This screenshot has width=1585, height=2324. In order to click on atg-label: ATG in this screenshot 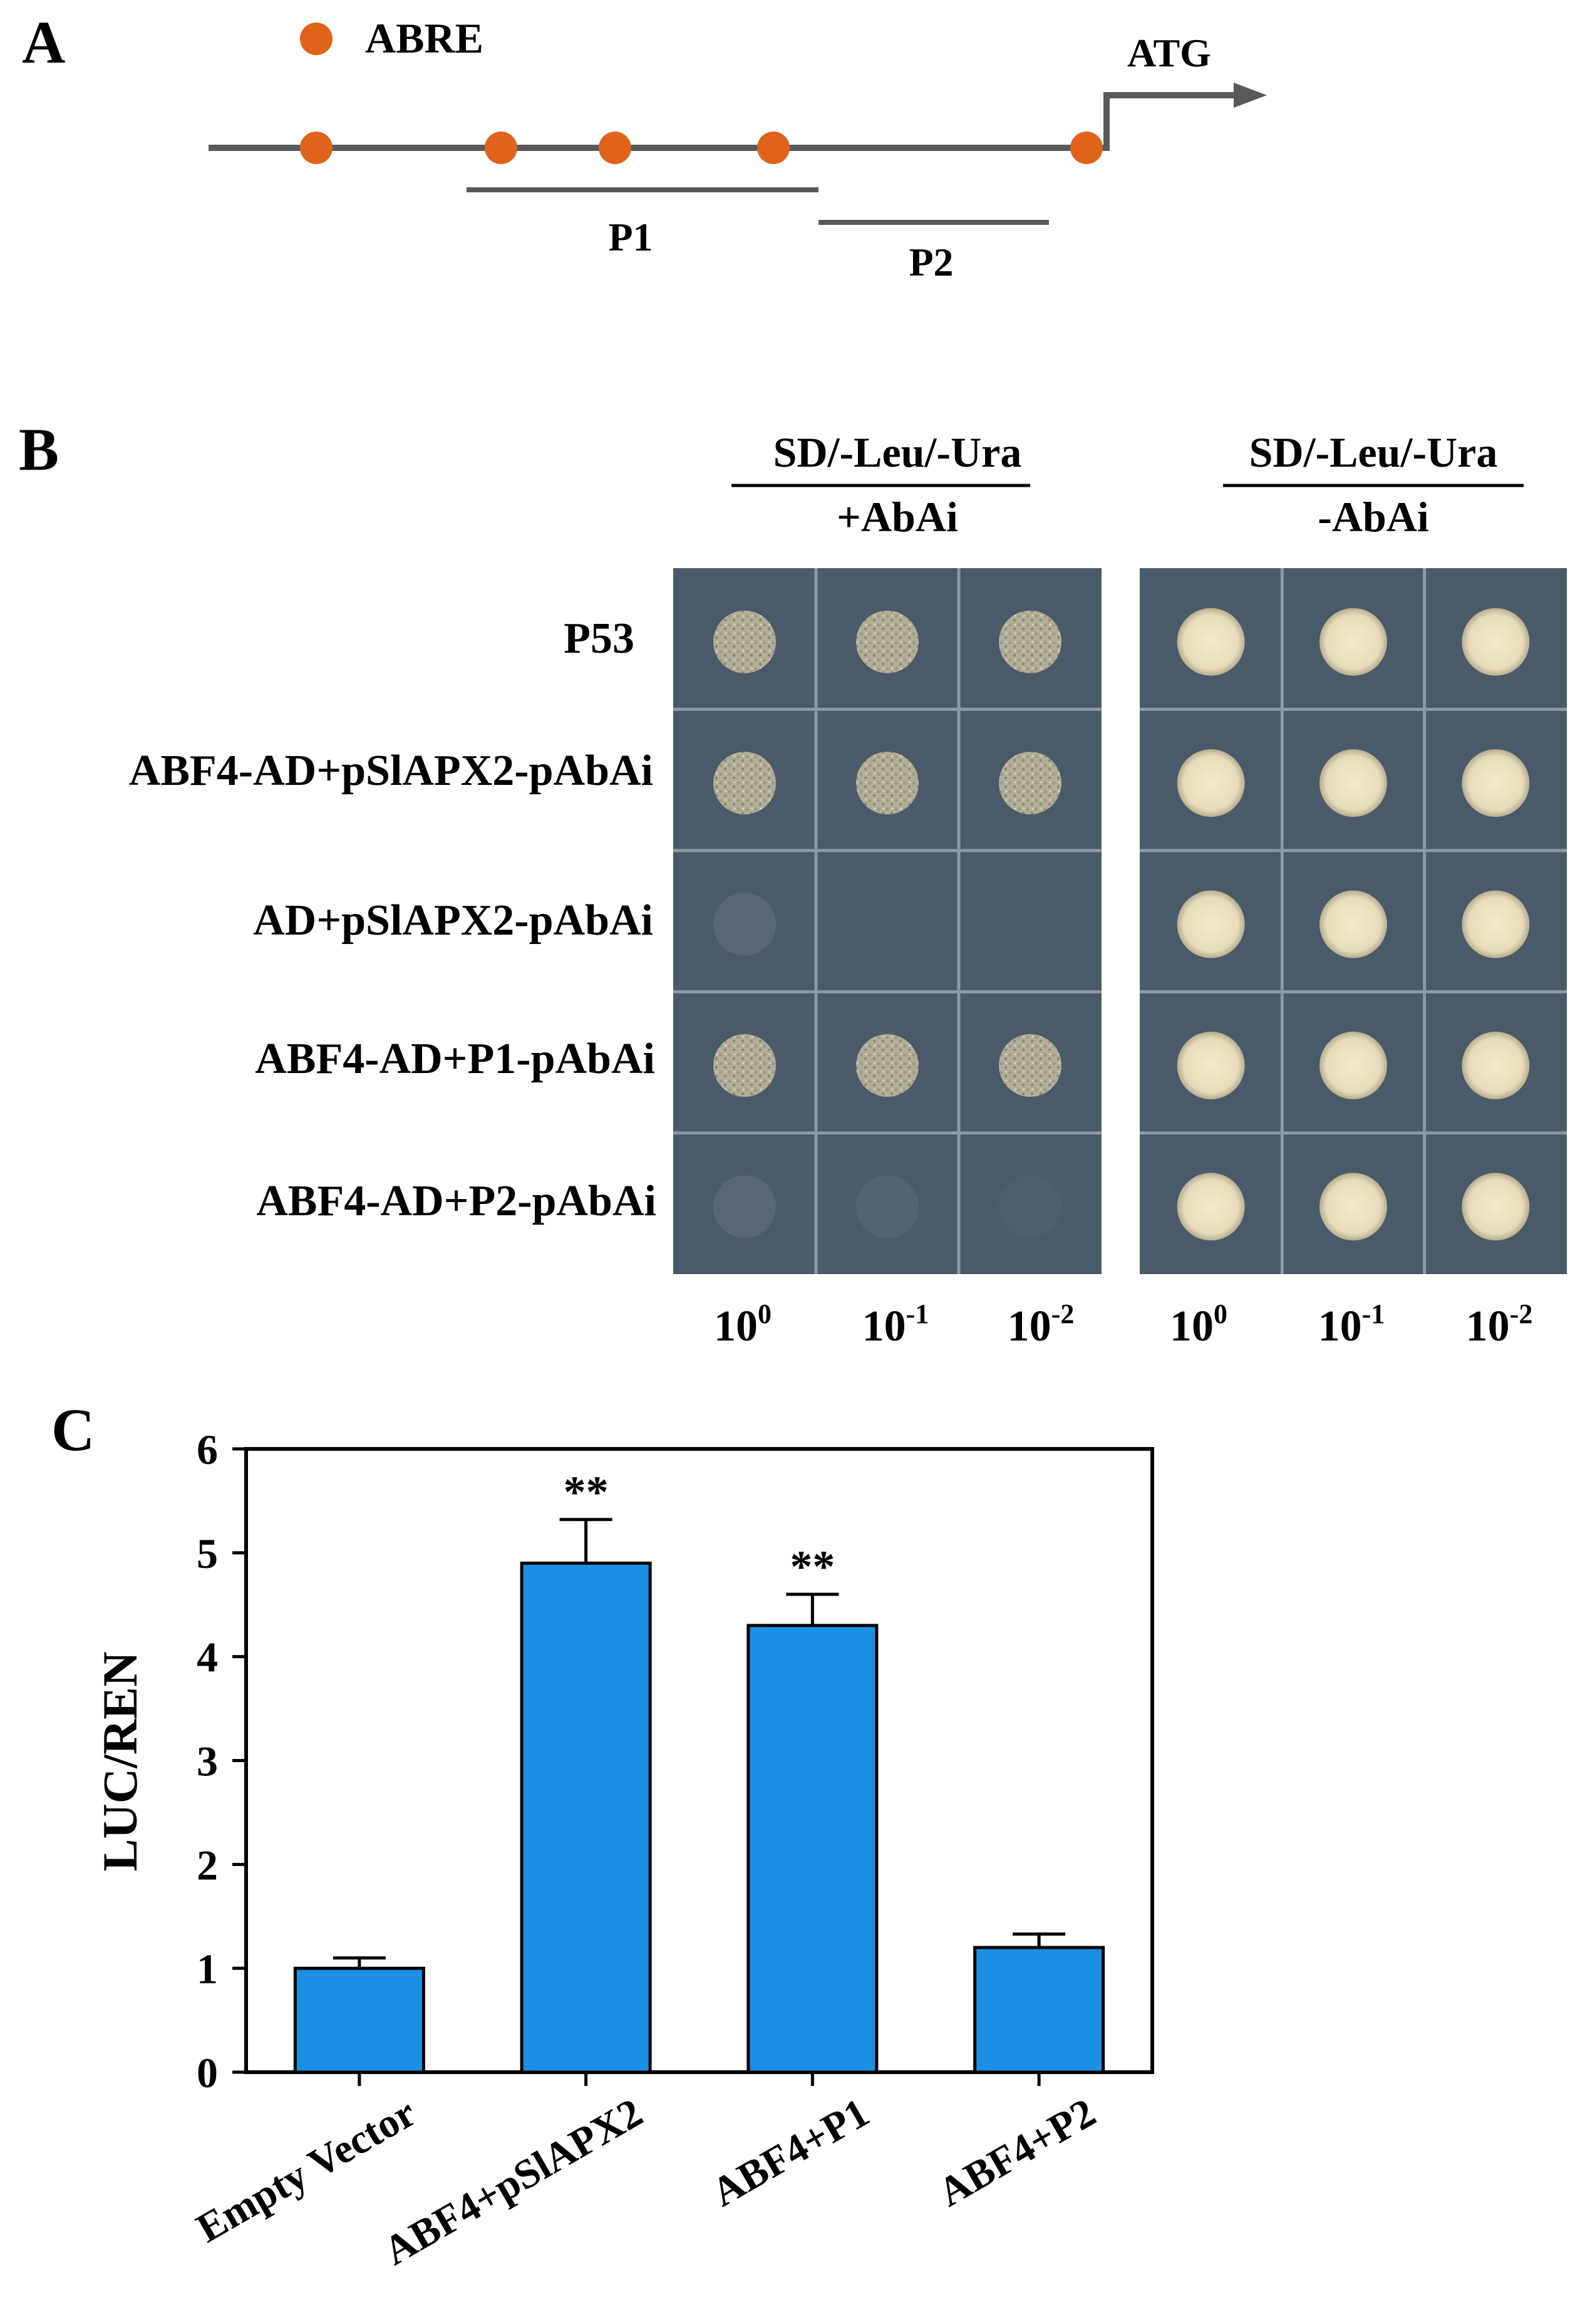, I will do `click(1169, 53)`.